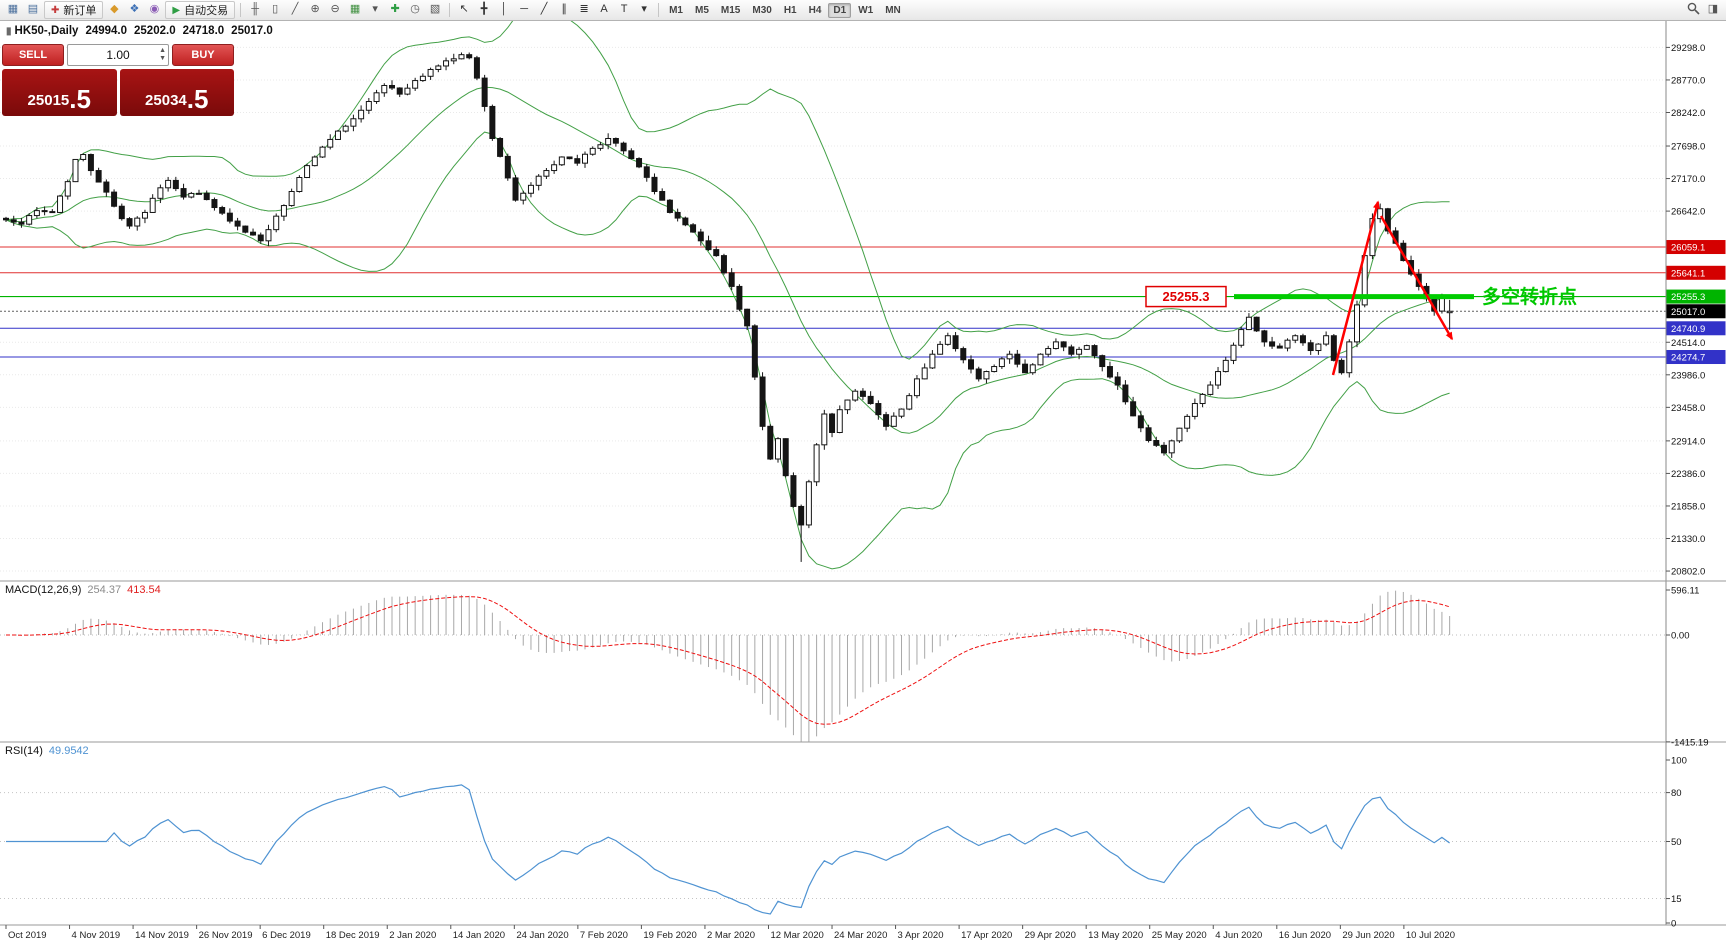 This screenshot has height=947, width=1726. I want to click on window-panel-icon: ◨, so click(1713, 9).